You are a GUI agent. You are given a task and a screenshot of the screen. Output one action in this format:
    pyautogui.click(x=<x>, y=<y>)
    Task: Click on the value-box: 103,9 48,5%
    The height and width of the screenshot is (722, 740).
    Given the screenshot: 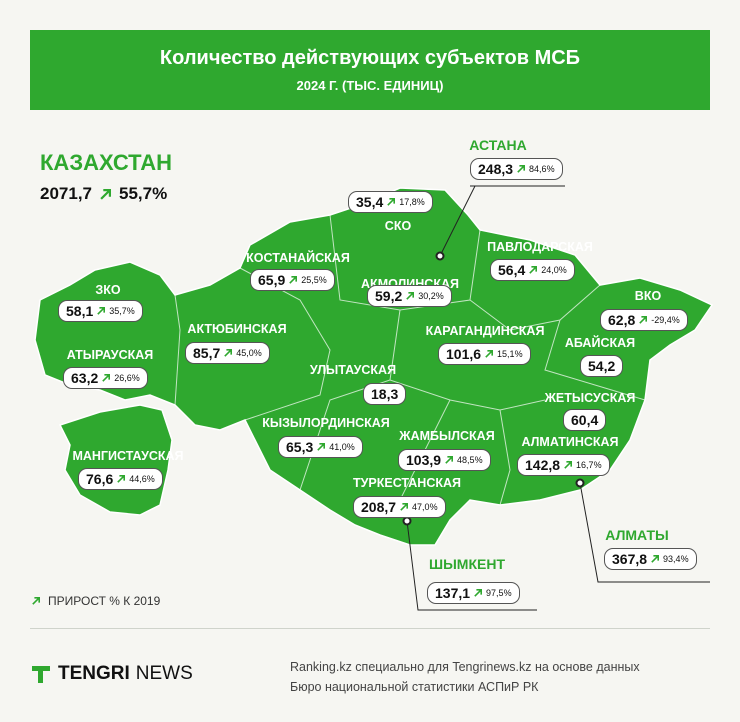 What is the action you would take?
    pyautogui.click(x=444, y=460)
    